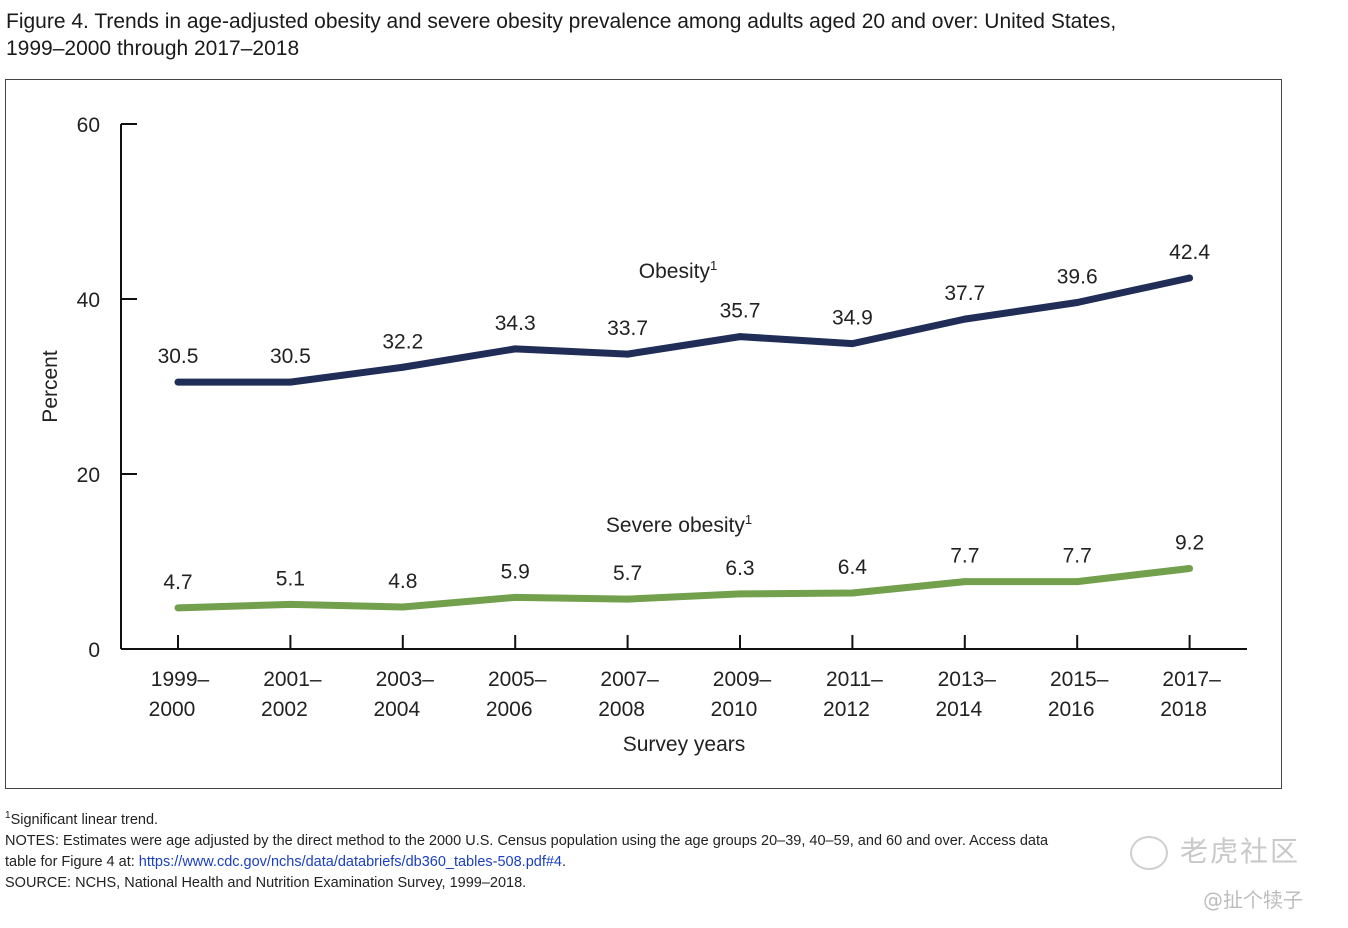 The height and width of the screenshot is (928, 1348). What do you see at coordinates (853, 567) in the screenshot?
I see `data-label: 6.4` at bounding box center [853, 567].